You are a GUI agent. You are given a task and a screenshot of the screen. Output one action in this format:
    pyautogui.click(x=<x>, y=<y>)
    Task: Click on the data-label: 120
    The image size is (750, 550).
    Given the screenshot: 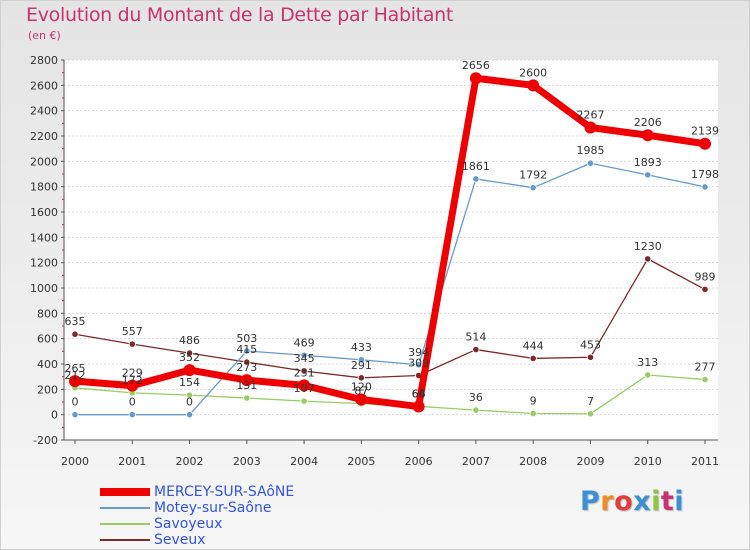 What is the action you would take?
    pyautogui.click(x=361, y=386)
    